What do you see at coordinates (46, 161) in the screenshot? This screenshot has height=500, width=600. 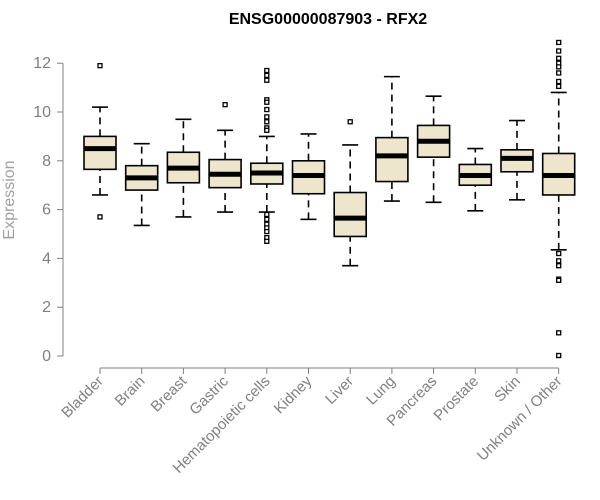 I see `y-tick-label: 8` at bounding box center [46, 161].